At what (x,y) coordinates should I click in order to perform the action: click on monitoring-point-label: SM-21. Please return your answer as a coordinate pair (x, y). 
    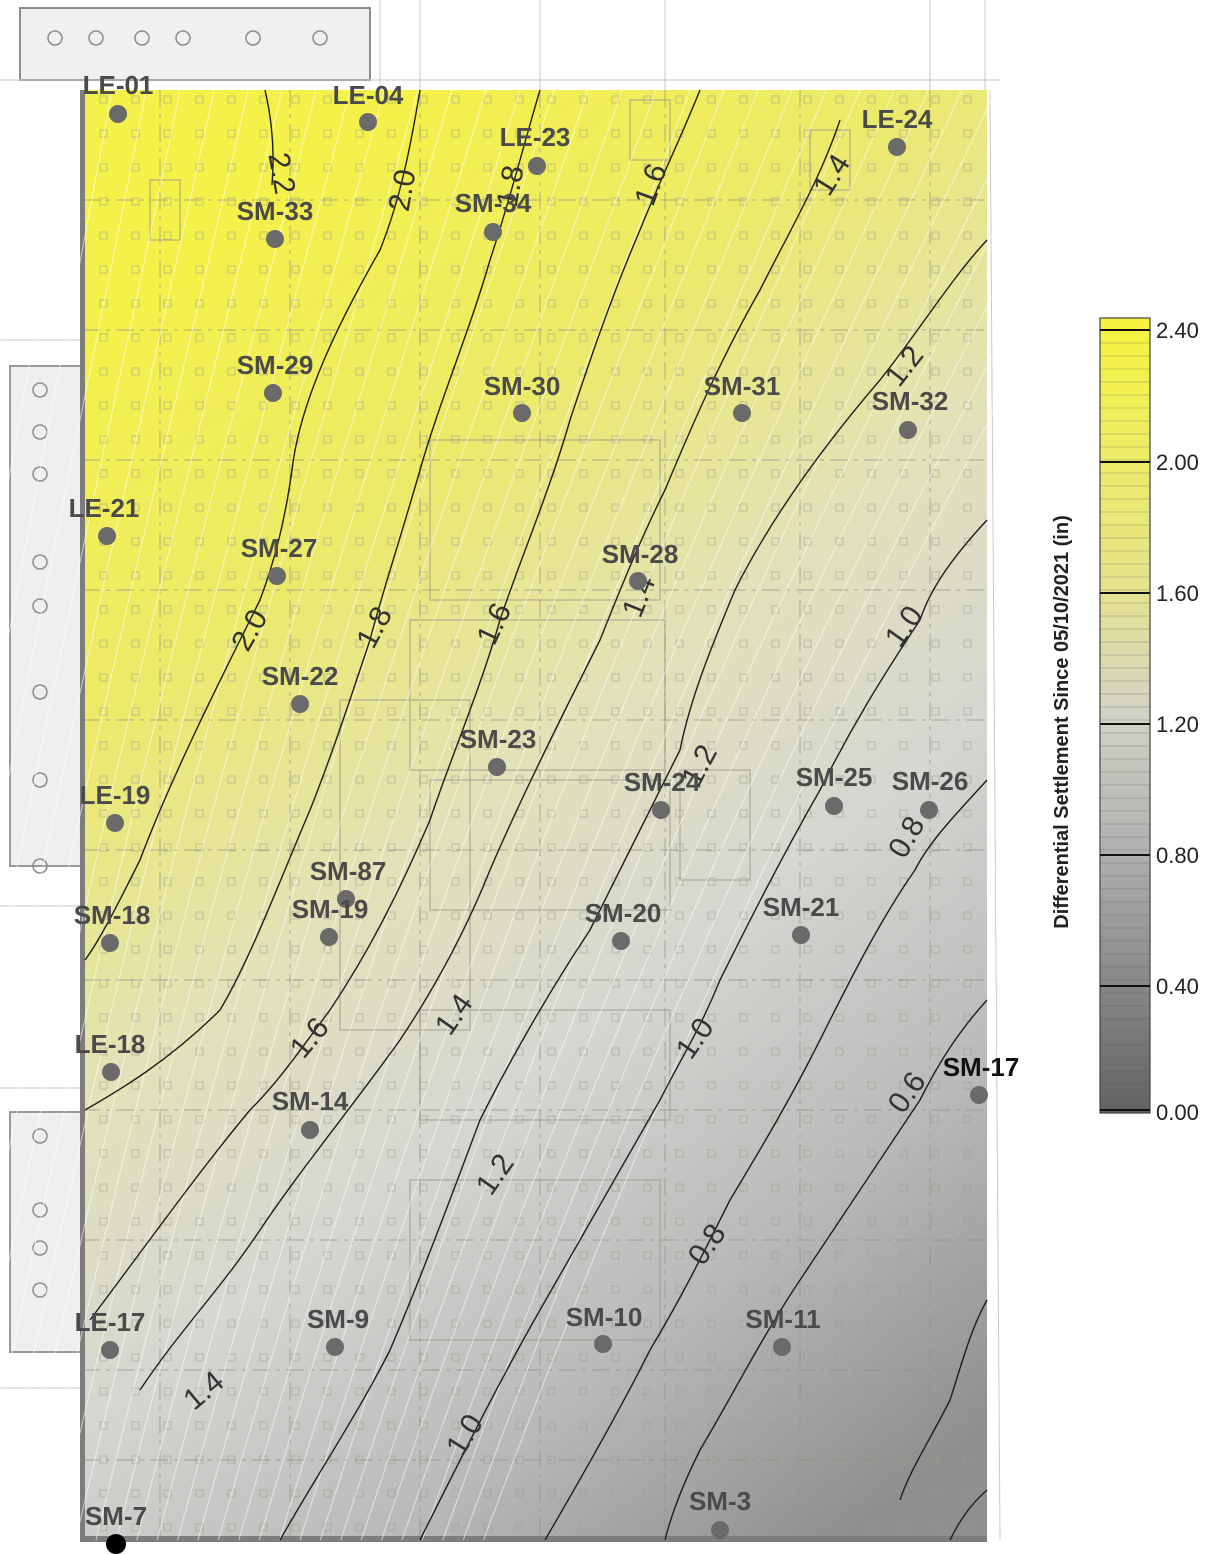
    Looking at the image, I should click on (801, 907).